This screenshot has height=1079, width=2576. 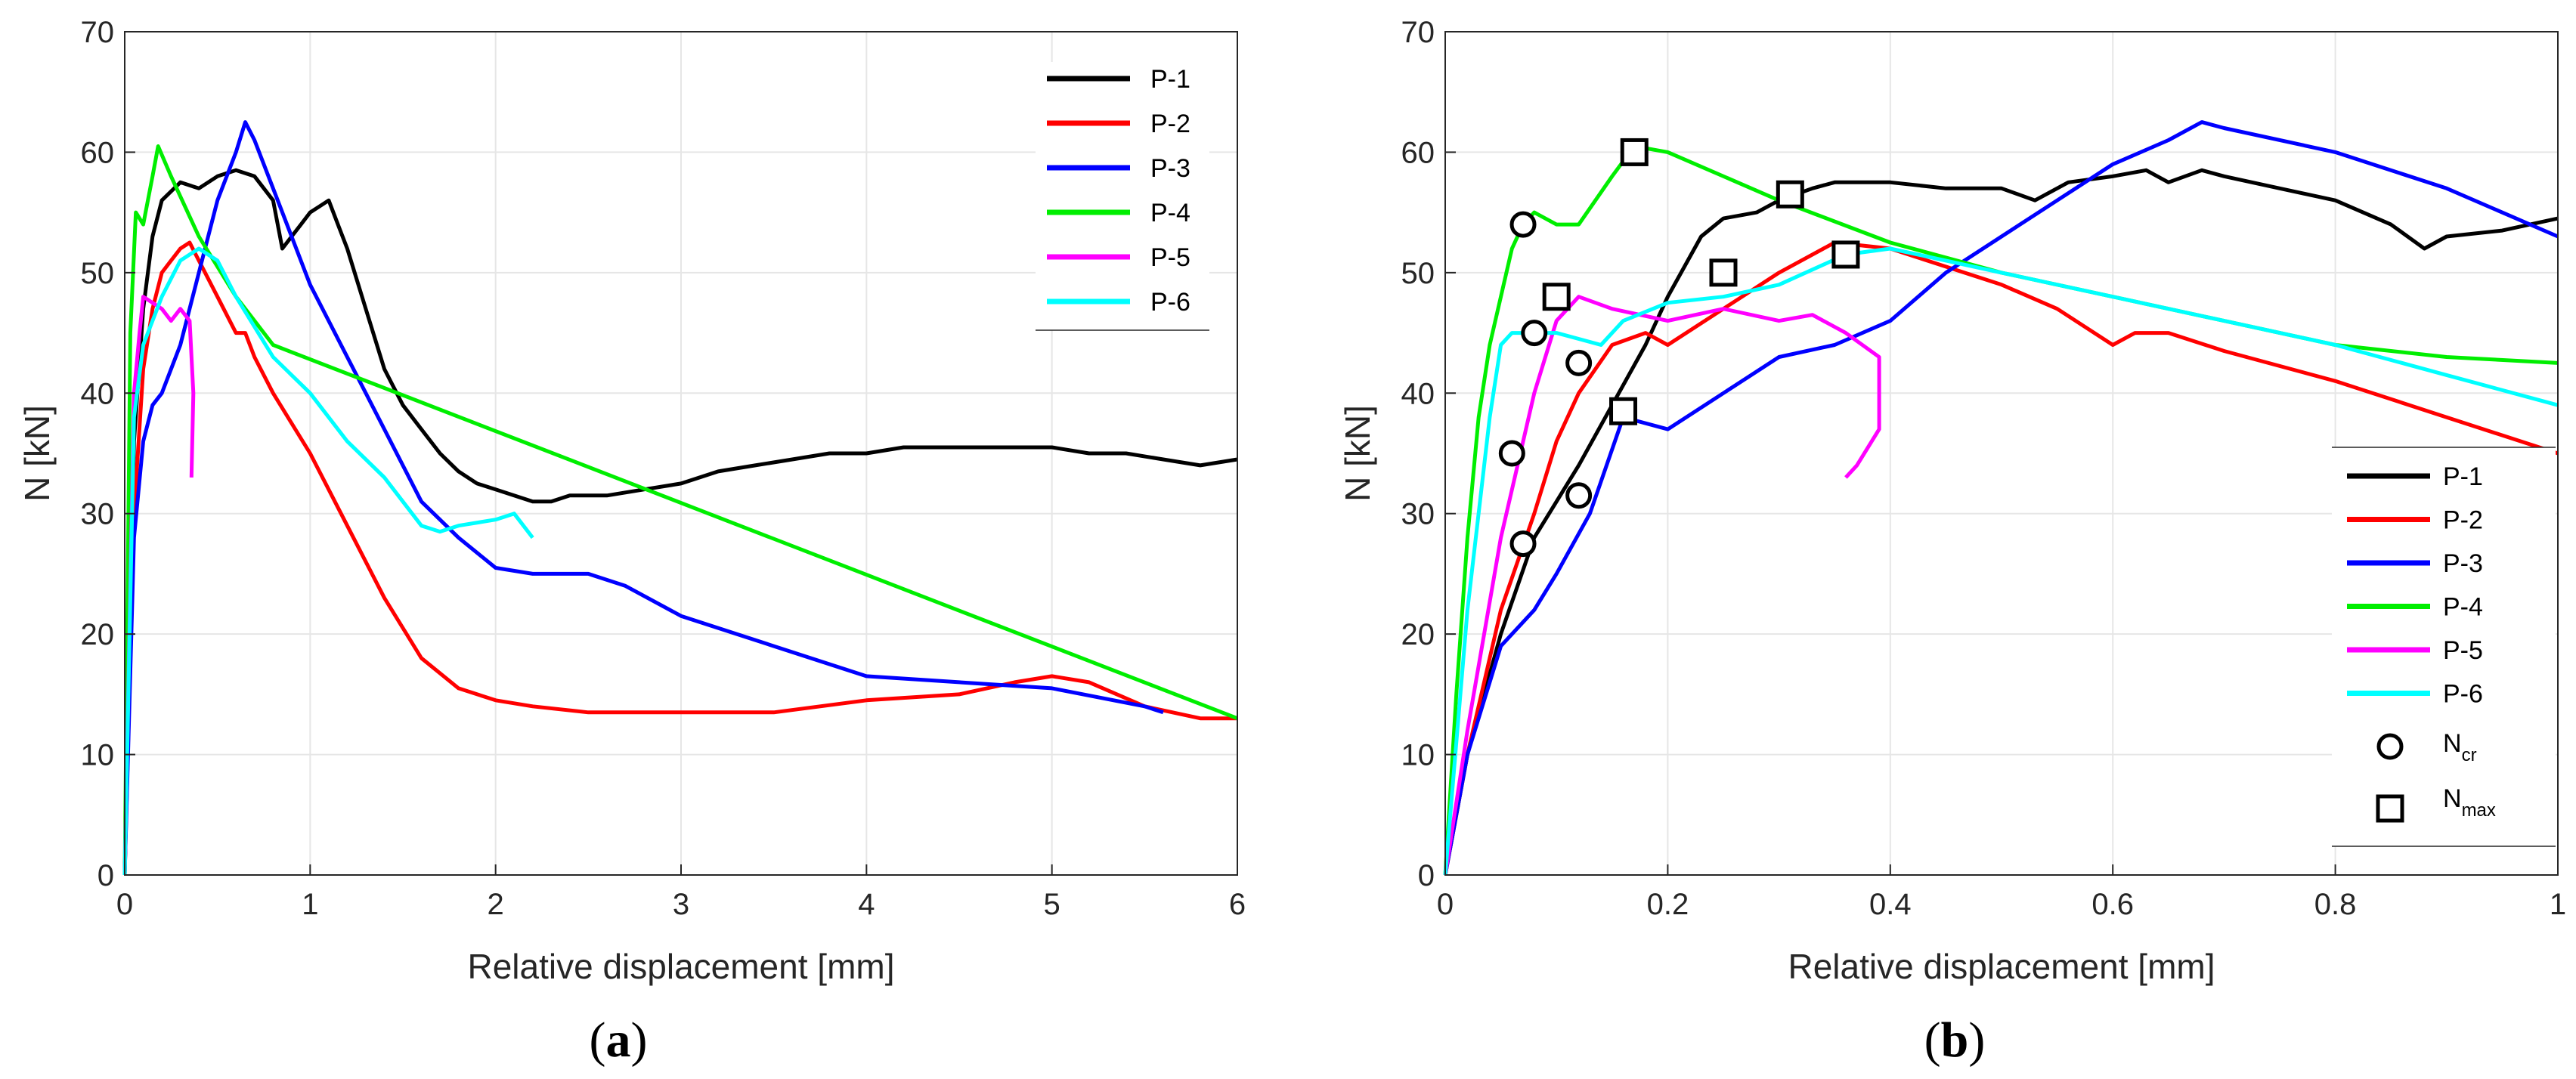 What do you see at coordinates (619, 1040) in the screenshot?
I see `caption-a: (a)` at bounding box center [619, 1040].